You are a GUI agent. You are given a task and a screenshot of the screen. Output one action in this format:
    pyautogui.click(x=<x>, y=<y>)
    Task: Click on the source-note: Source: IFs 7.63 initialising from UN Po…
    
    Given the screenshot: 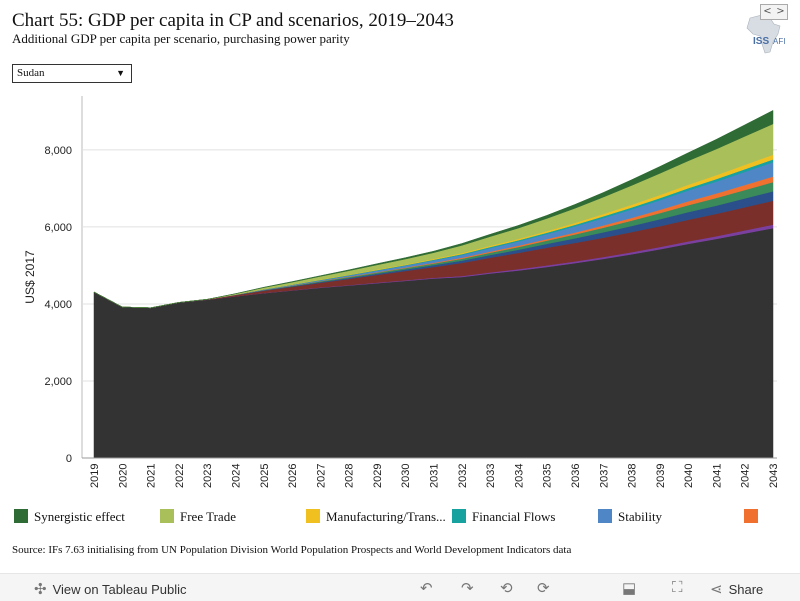 What is the action you would take?
    pyautogui.click(x=292, y=550)
    